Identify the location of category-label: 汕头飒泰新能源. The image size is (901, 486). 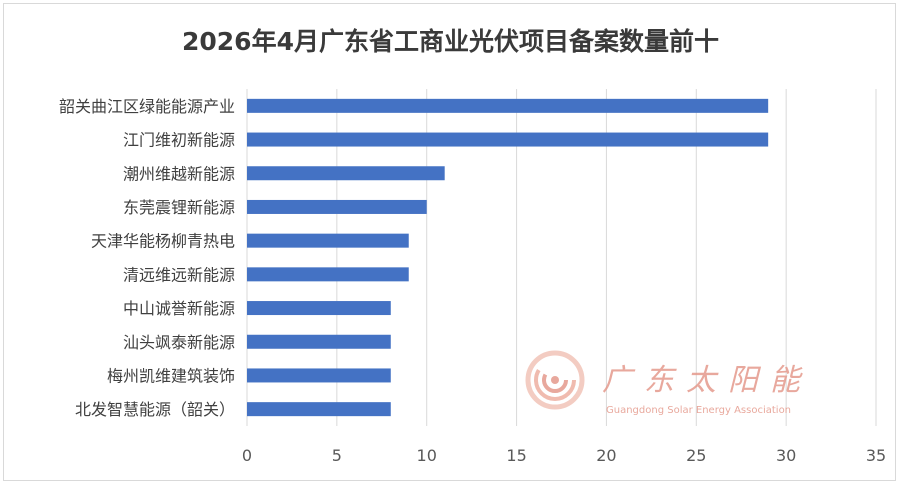
(179, 342).